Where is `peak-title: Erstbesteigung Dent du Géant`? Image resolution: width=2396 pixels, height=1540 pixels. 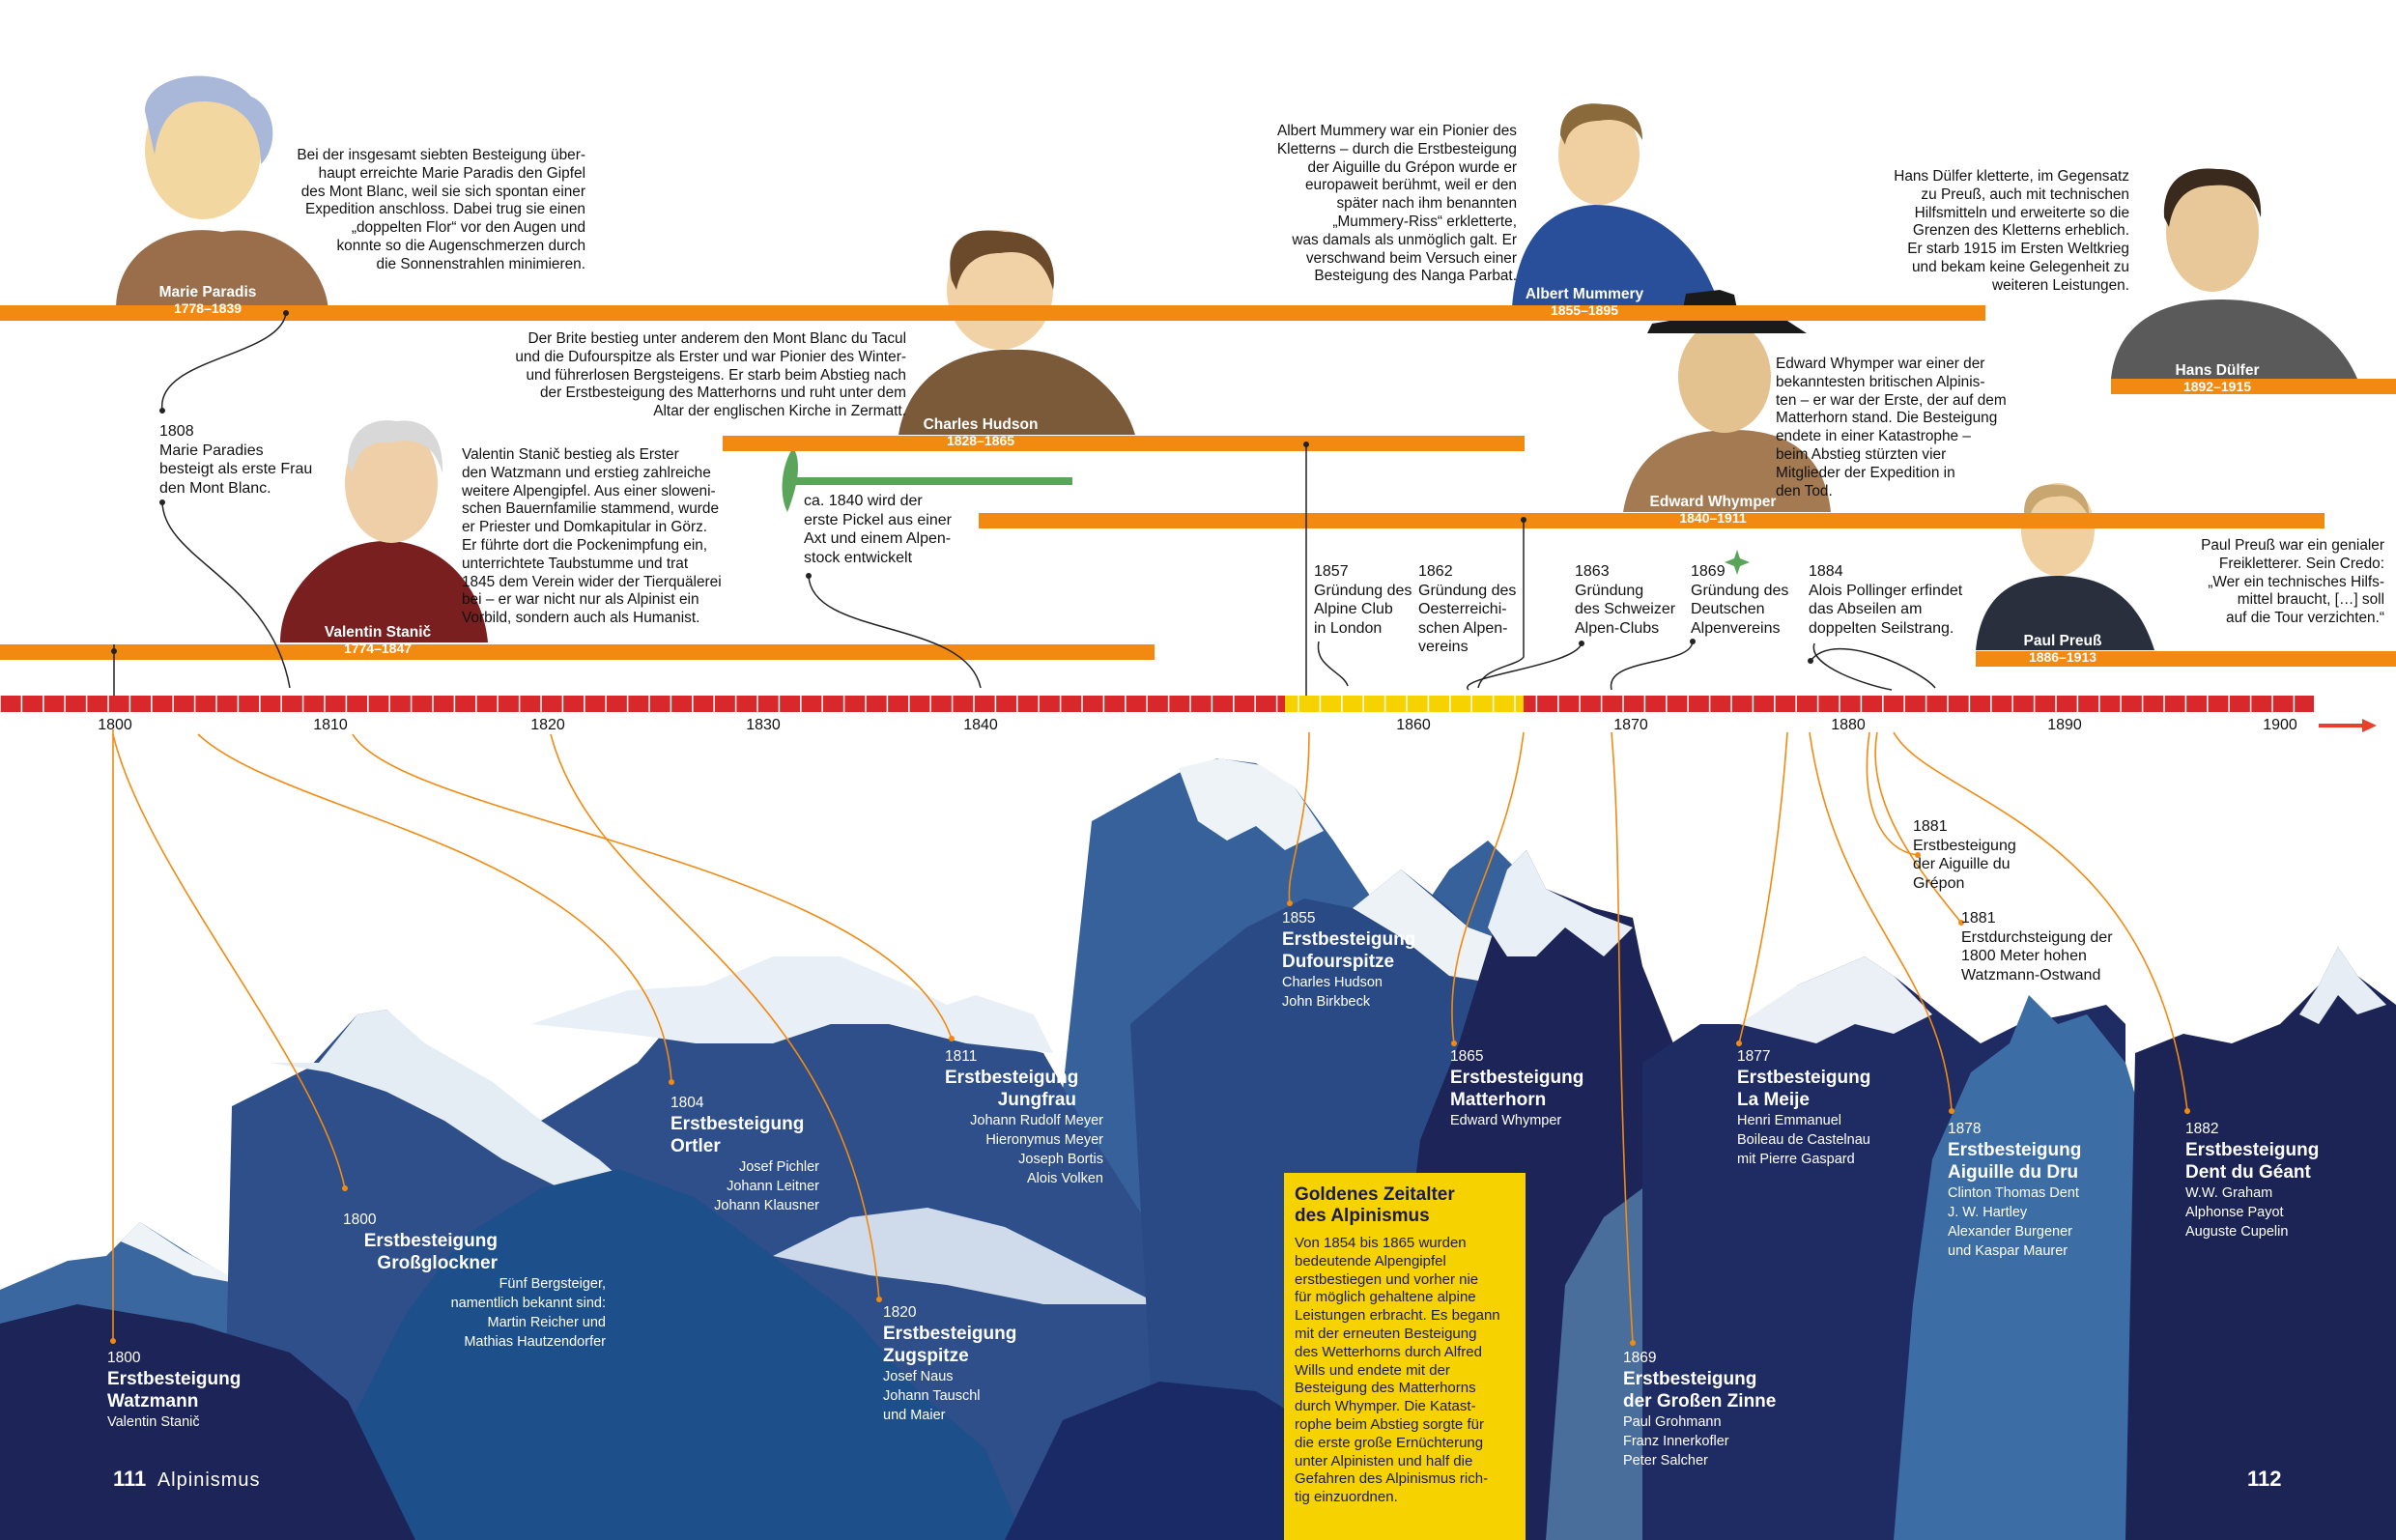
peak-title: Erstbesteigung Dent du Géant is located at coordinates (2253, 1161).